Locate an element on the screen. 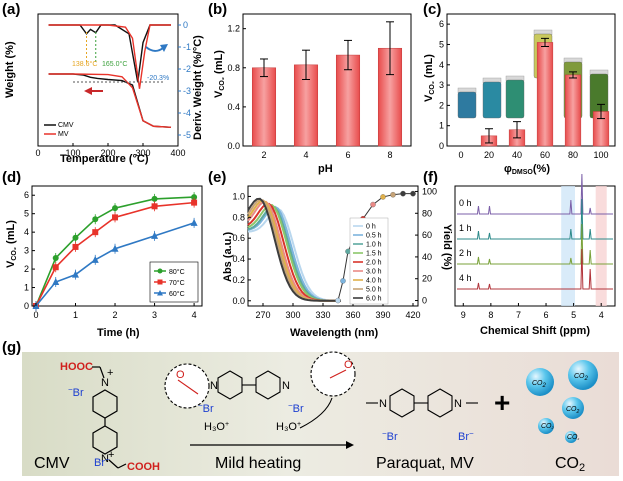 The height and width of the screenshot is (481, 623). n-pq-right: N is located at coordinates (458, 404).